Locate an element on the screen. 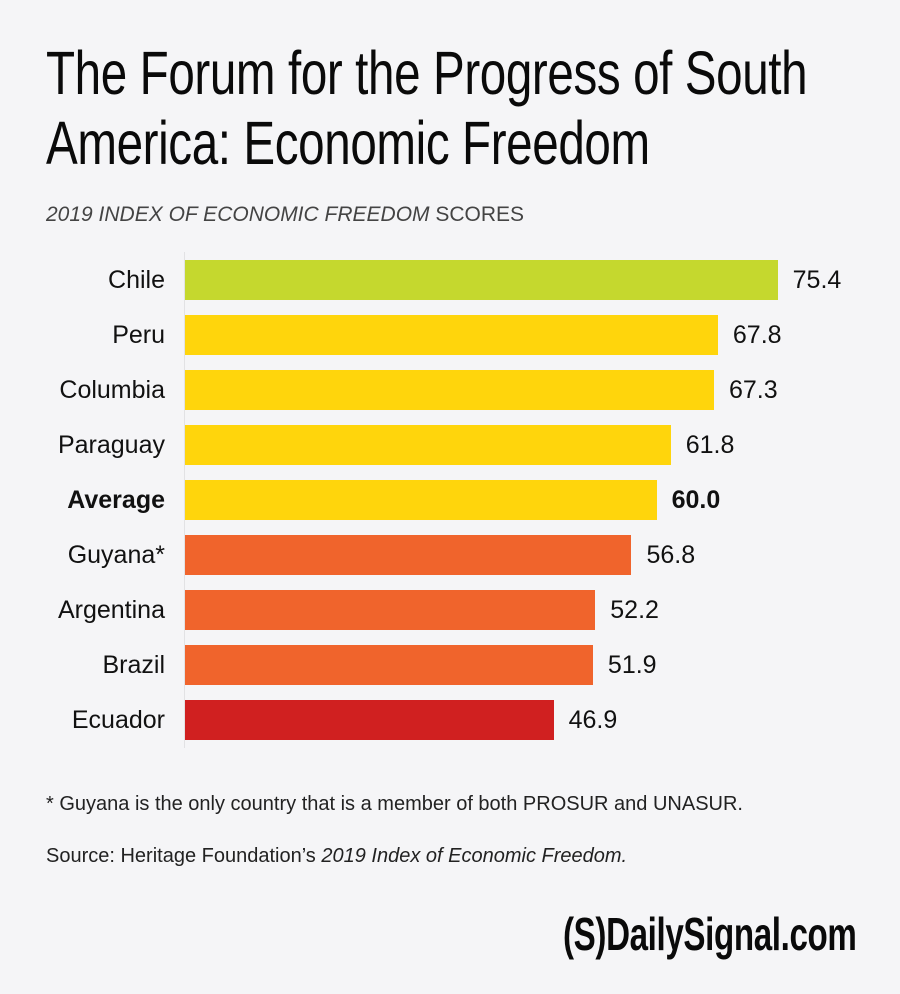 The height and width of the screenshot is (994, 900). subtitle-italic: 2019 INDEX OF ECONOMIC FREEDOM is located at coordinates (238, 214).